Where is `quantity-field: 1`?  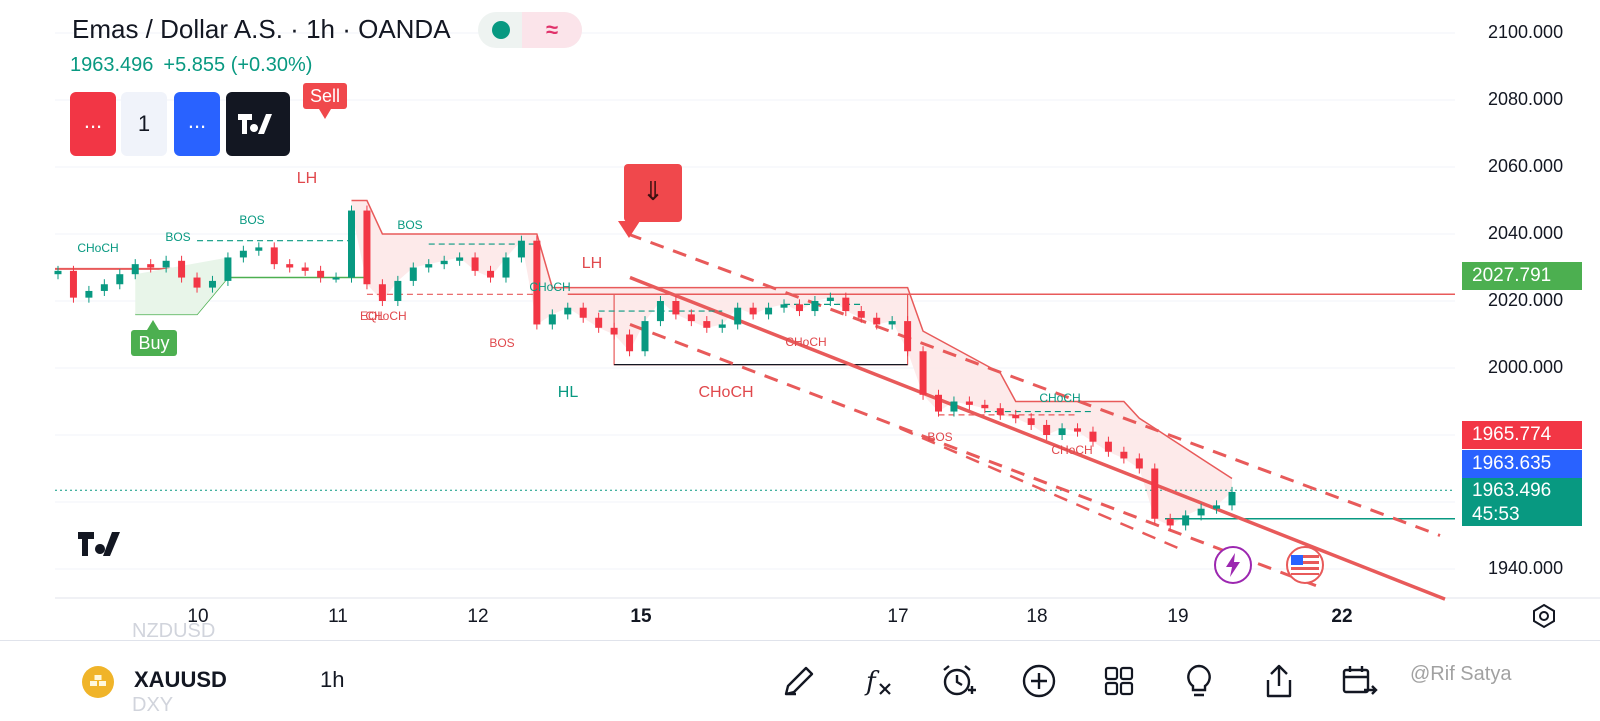
quantity-field: 1 is located at coordinates (144, 124).